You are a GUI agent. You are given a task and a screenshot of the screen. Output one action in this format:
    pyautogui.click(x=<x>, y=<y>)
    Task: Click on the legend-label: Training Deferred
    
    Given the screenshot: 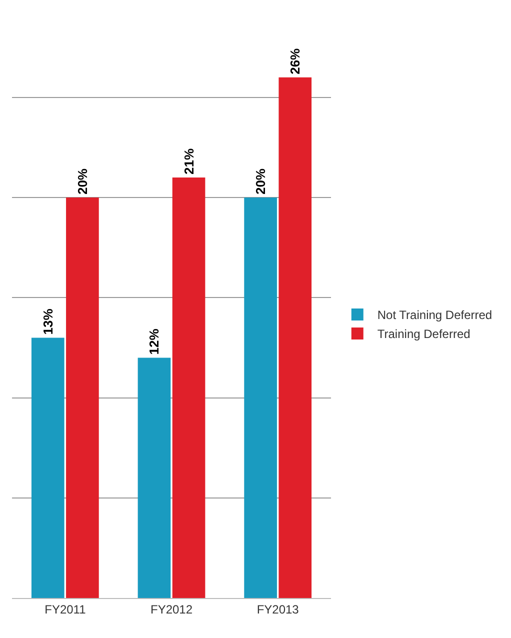 What is the action you would take?
    pyautogui.click(x=423, y=334)
    